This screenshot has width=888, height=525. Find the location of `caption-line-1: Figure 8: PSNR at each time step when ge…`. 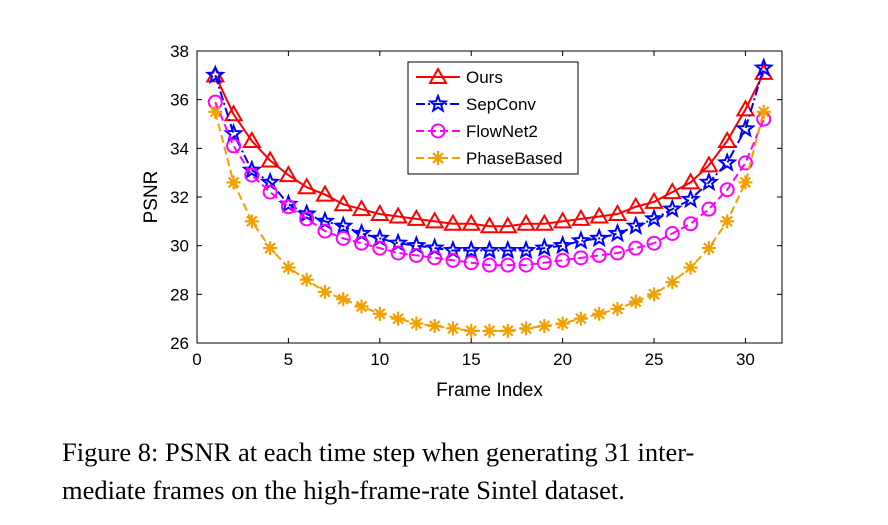

caption-line-1: Figure 8: PSNR at each time step when ge… is located at coordinates (378, 452).